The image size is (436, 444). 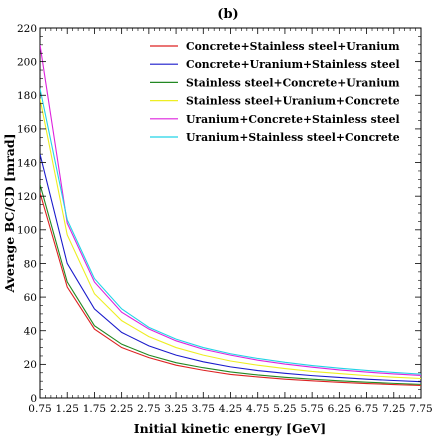 I want to click on x-tick-label: 2.25, so click(x=121, y=409).